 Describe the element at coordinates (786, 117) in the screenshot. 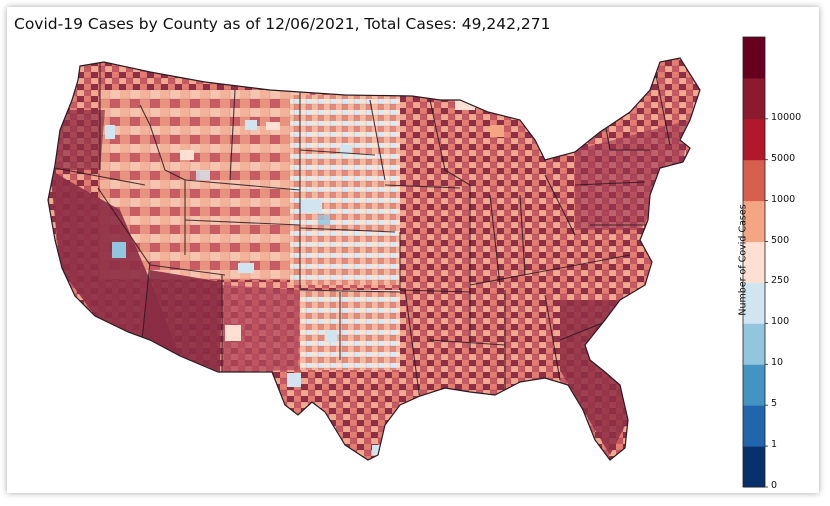

I see `colorbar-tick-label: 10000` at that location.